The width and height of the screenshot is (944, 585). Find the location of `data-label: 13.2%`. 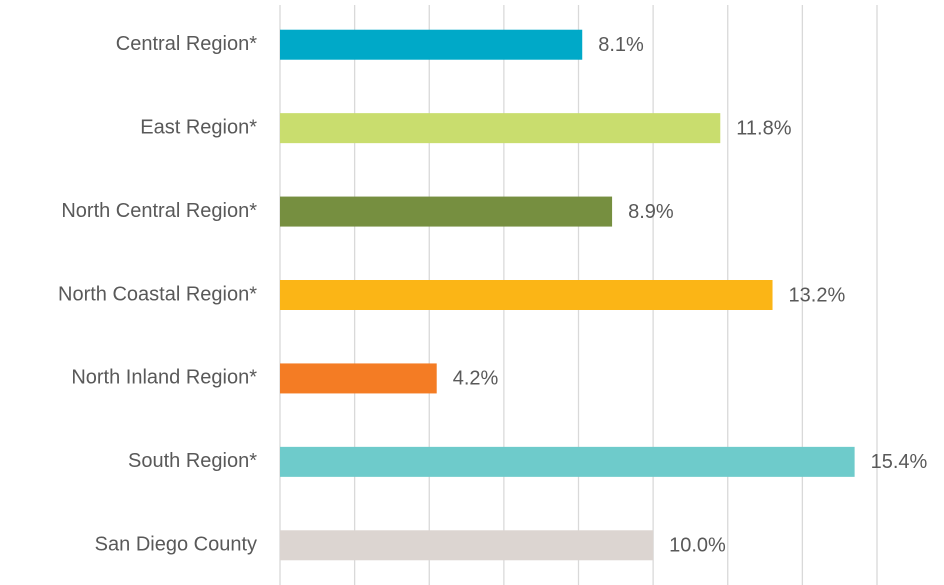

data-label: 13.2% is located at coordinates (817, 295).